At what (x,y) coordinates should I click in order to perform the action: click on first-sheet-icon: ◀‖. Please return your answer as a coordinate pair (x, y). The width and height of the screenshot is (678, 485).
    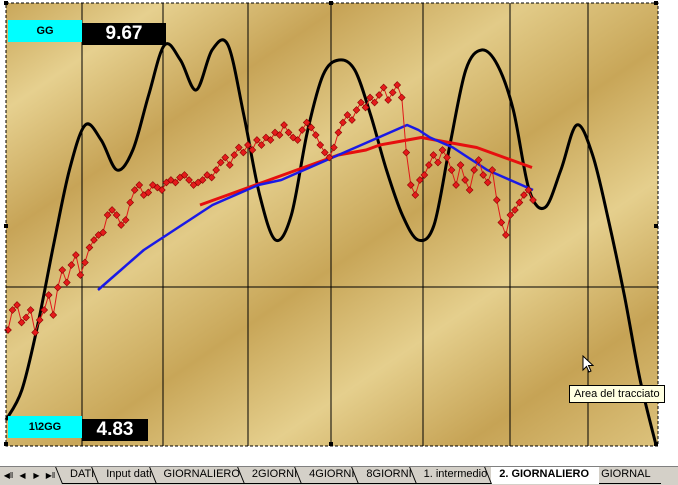
    Looking at the image, I should click on (8, 475).